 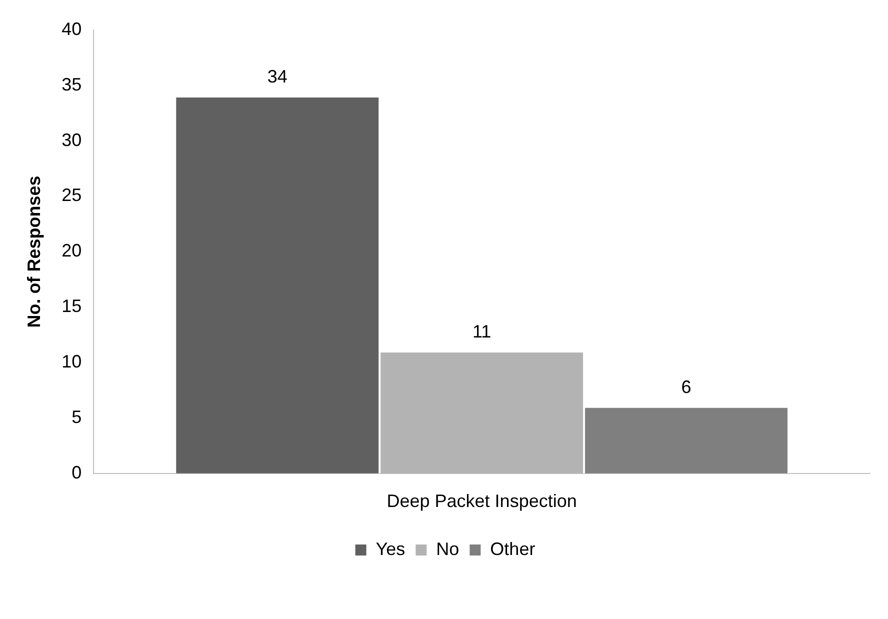 What do you see at coordinates (72, 84) in the screenshot?
I see `y-tick-label: 35` at bounding box center [72, 84].